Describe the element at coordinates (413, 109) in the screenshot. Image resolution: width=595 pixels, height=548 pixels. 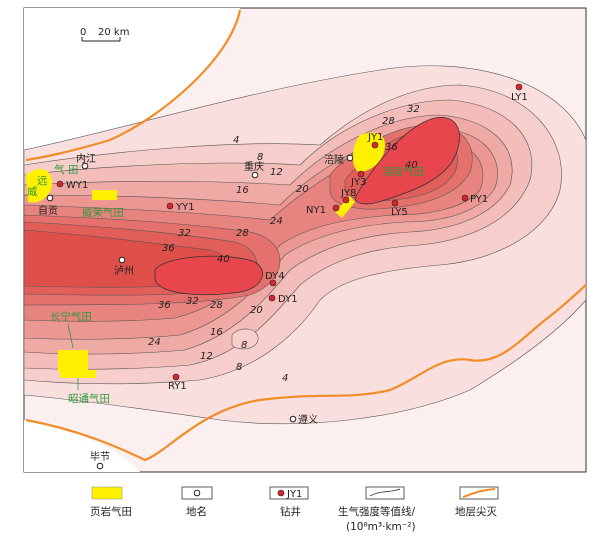
I see `contour-label-32-ne: 32` at that location.